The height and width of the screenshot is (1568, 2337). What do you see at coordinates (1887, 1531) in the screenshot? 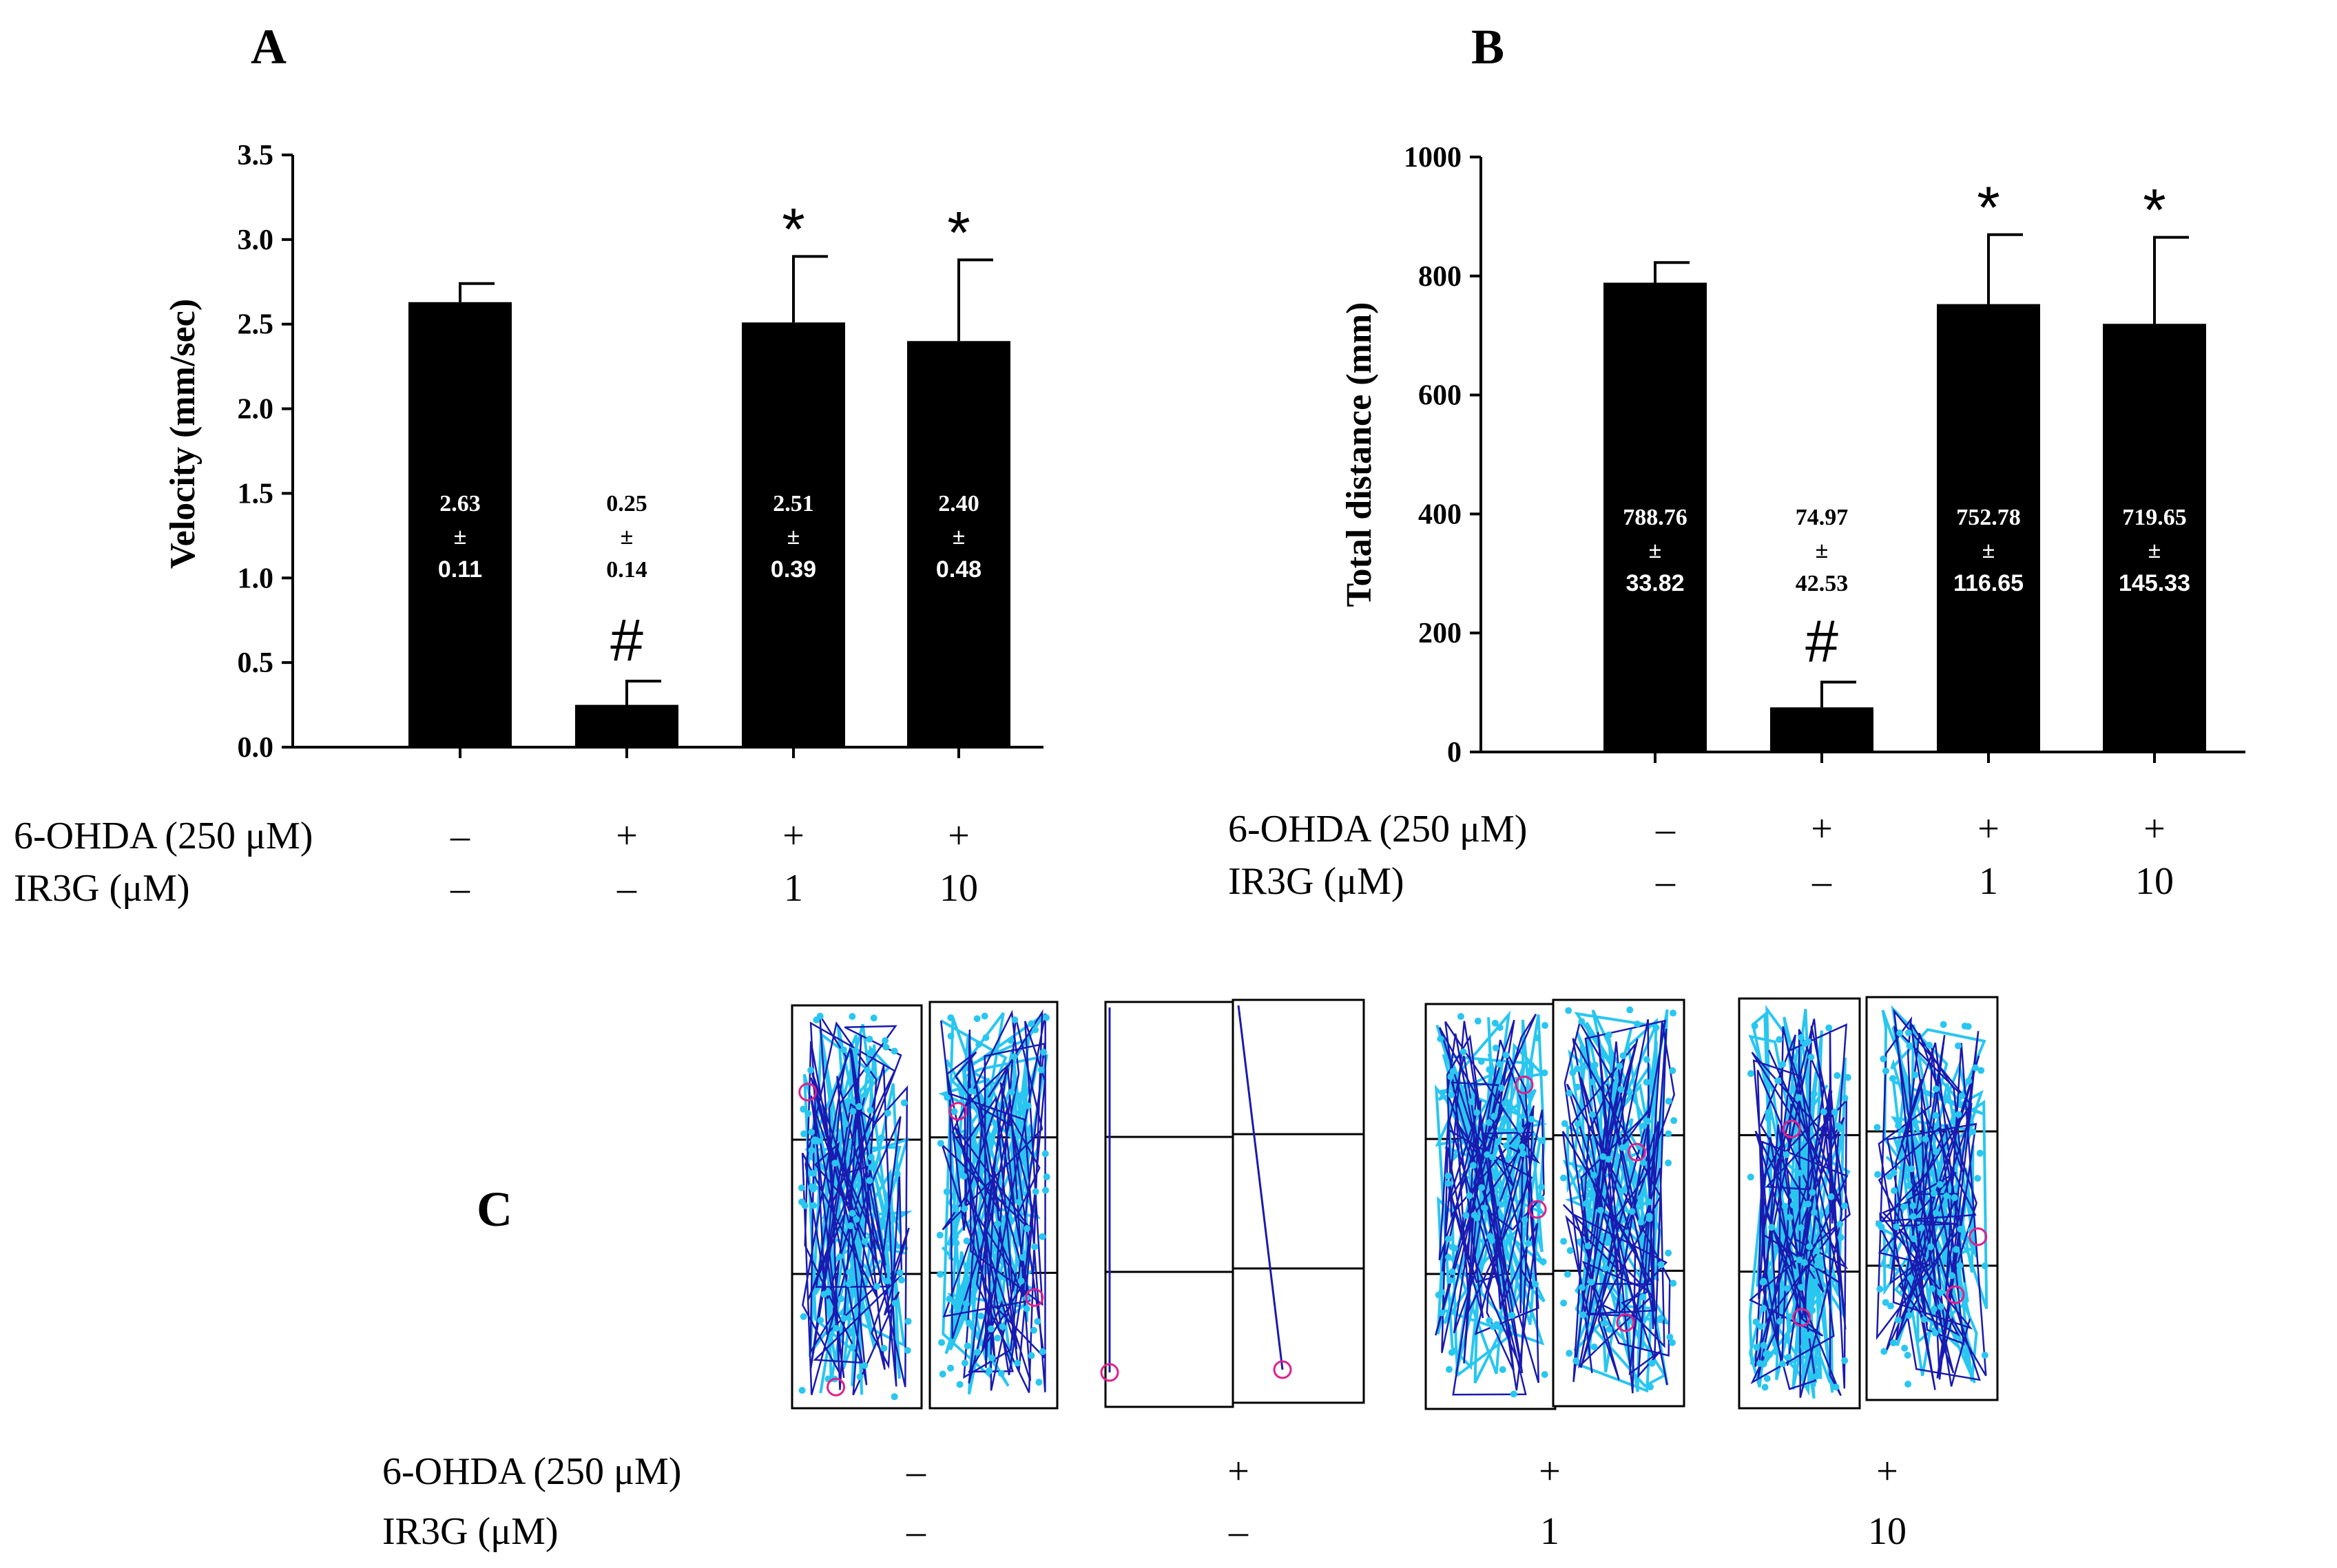
I see `panel-c-ir3g-value: 10` at bounding box center [1887, 1531].